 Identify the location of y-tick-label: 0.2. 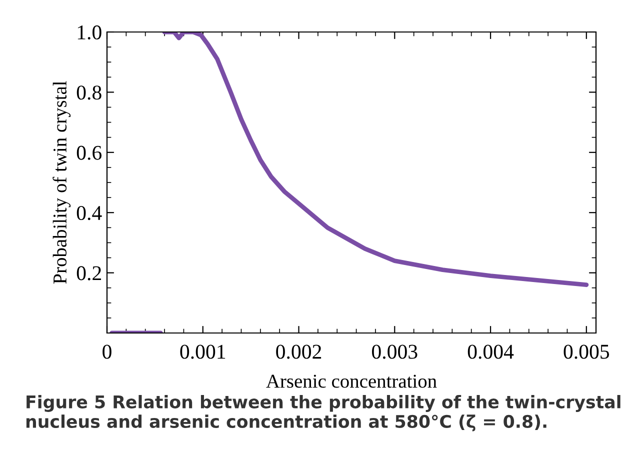
(88, 273).